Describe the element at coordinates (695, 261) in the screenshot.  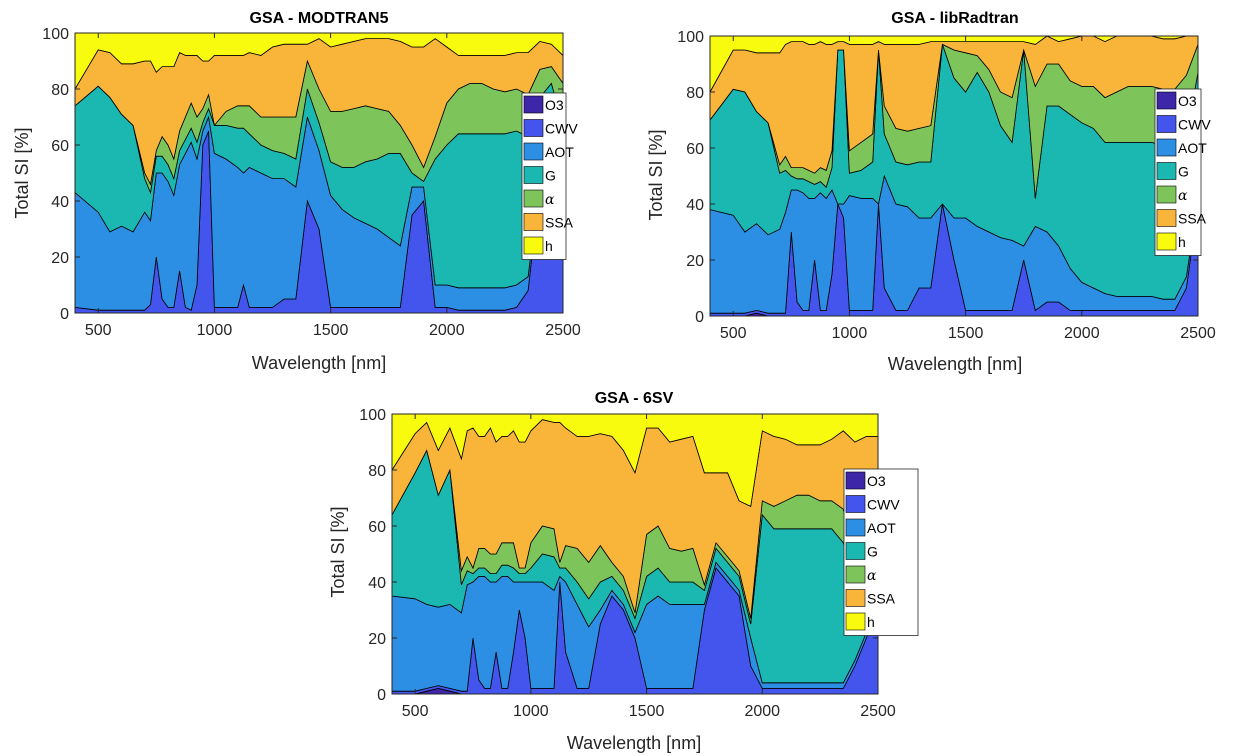
I see `y-tick-label-libradtran: 20` at that location.